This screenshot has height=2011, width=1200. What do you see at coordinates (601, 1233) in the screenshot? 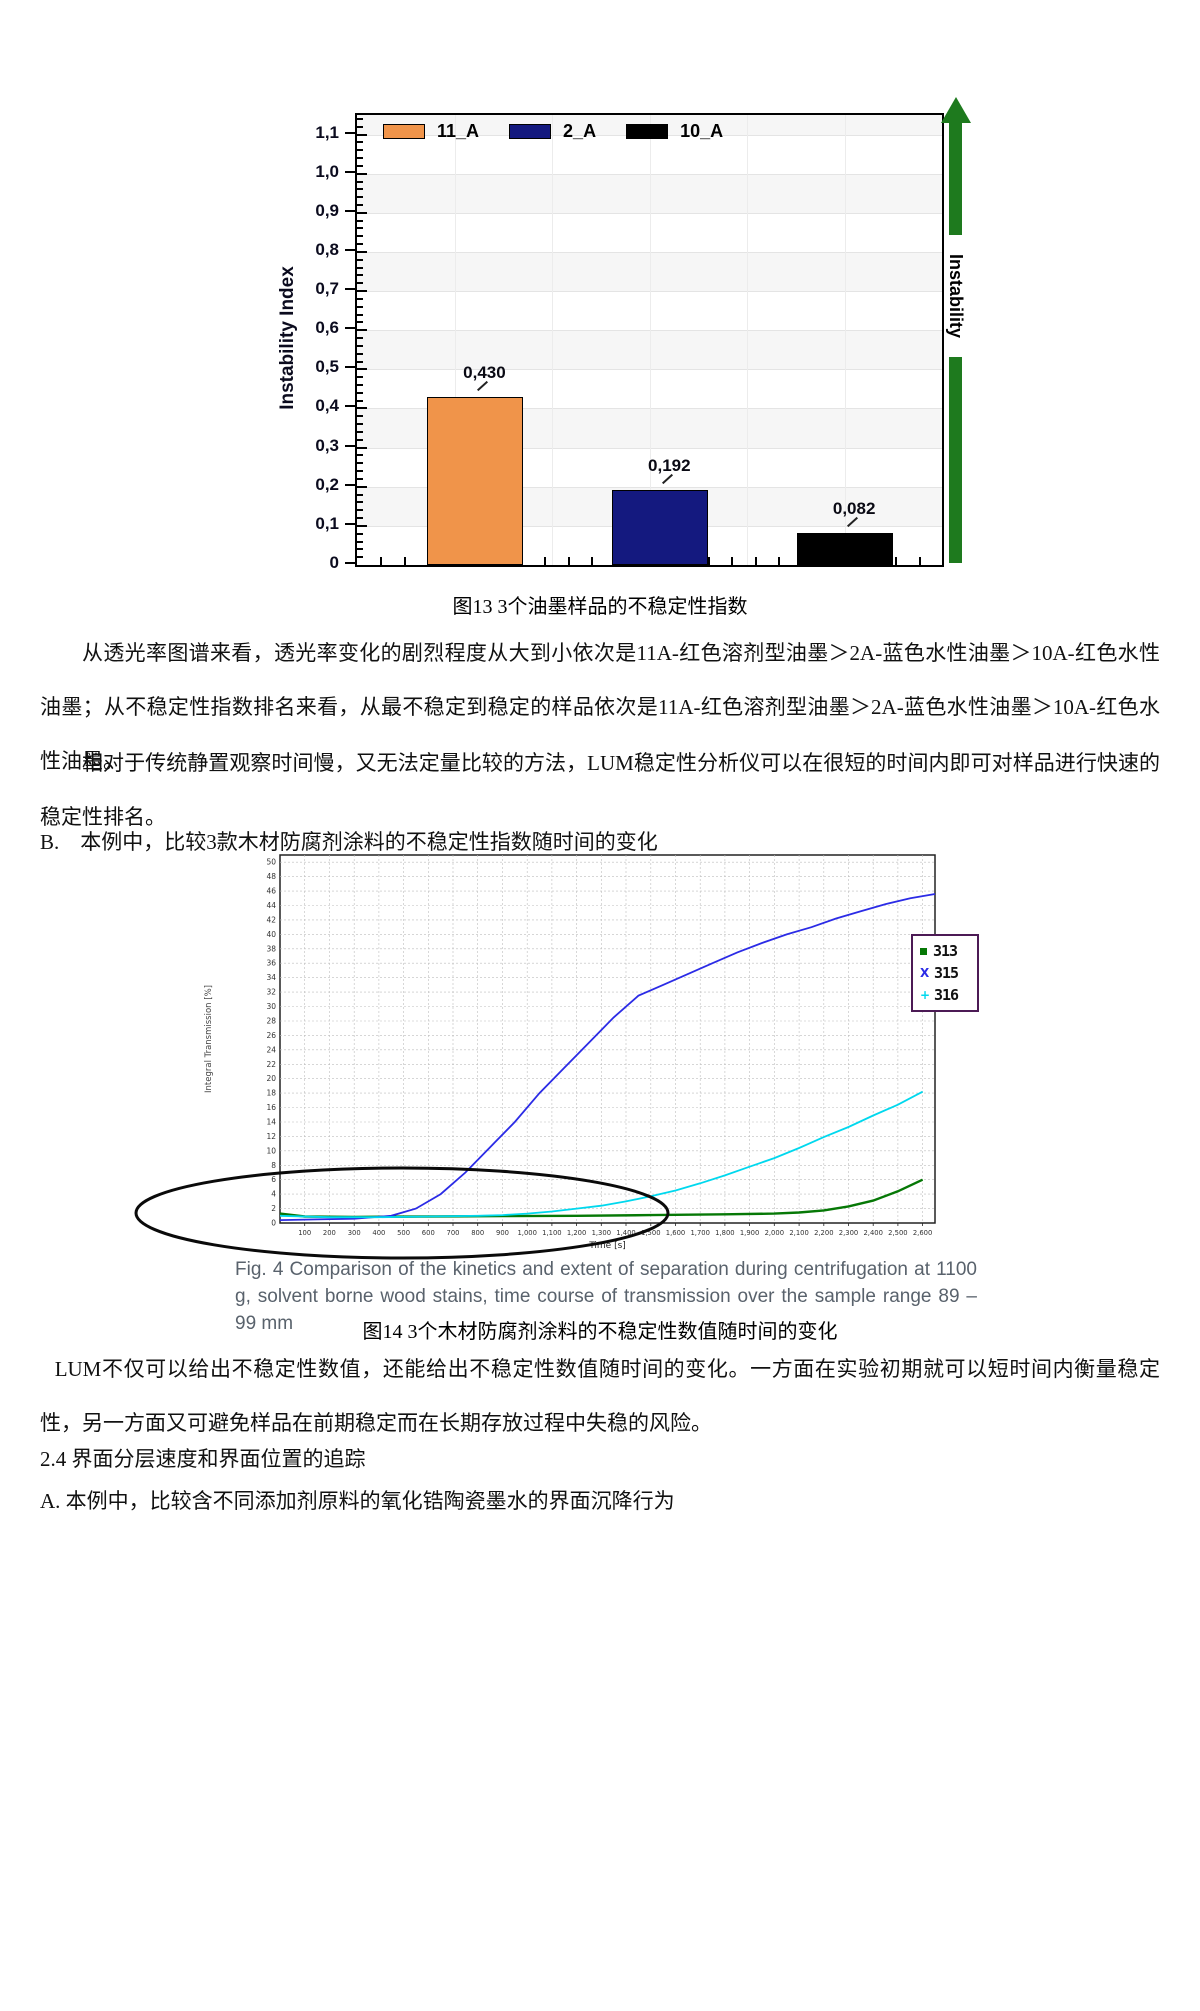
I see `x-tick-label: 1,300` at bounding box center [601, 1233].